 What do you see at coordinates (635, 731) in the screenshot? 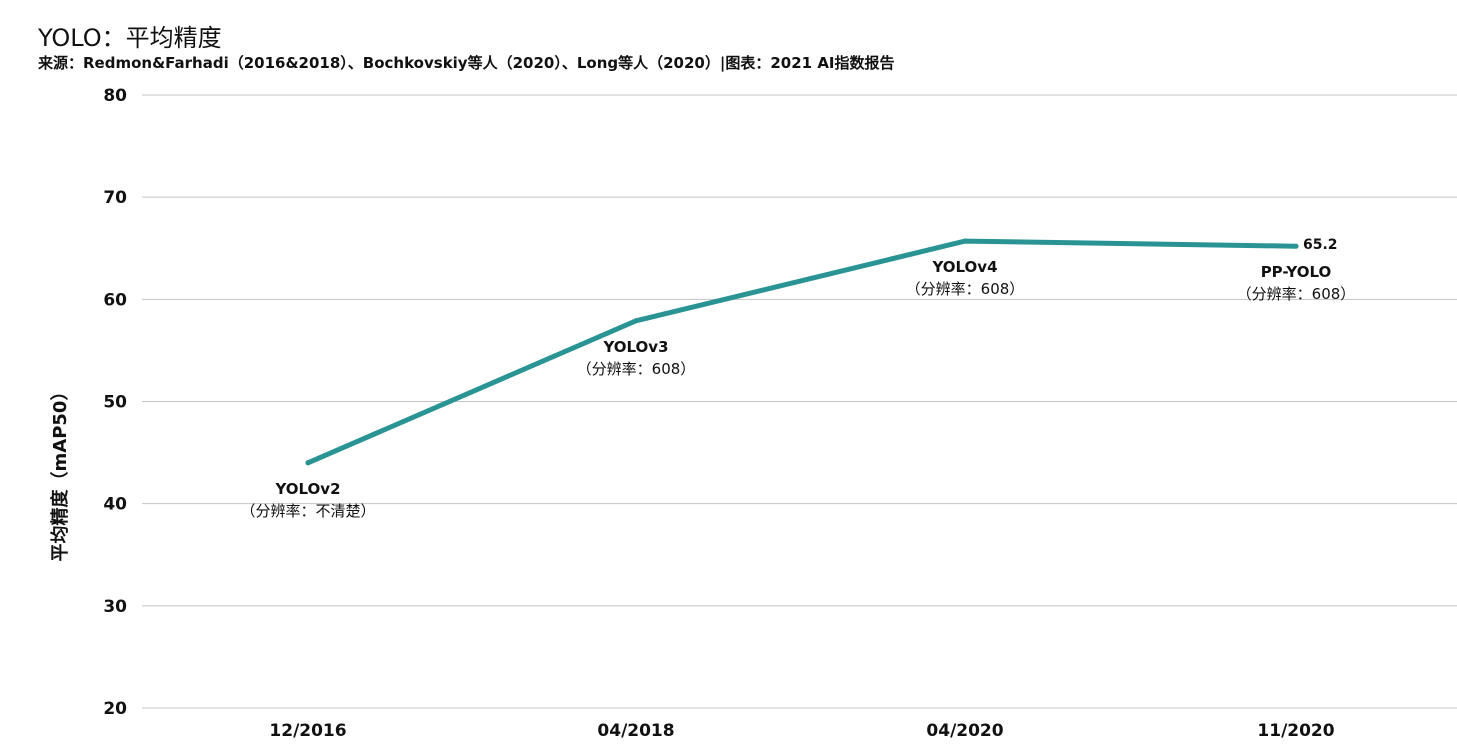
I see `x-tick-label: 04/2018` at bounding box center [635, 731].